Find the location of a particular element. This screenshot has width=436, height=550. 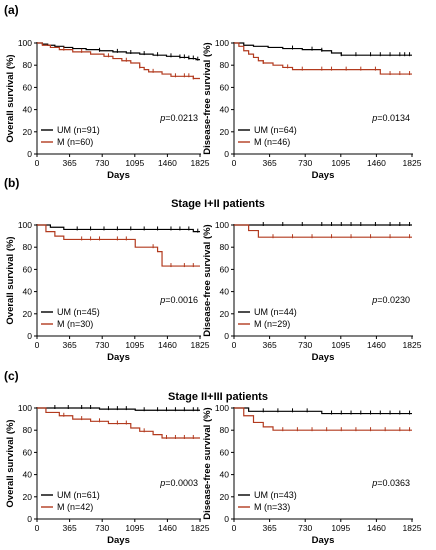

panel-title: Stage I+II patients is located at coordinates (218, 204).